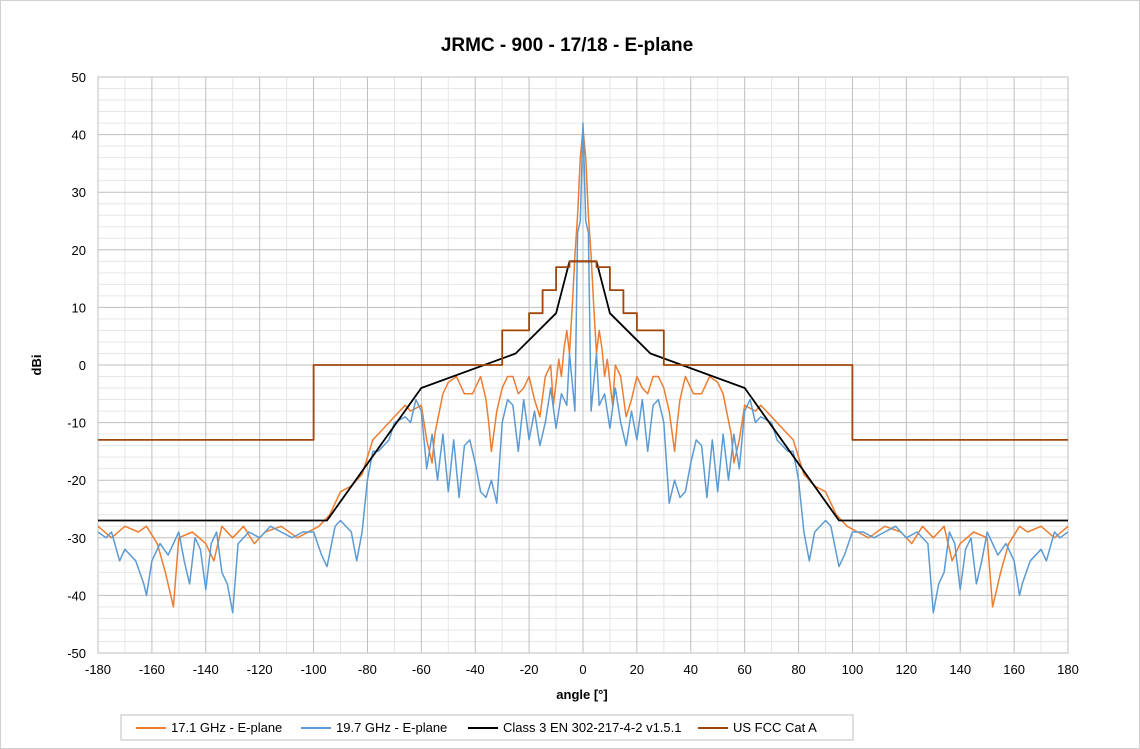 The image size is (1140, 749). Describe the element at coordinates (1014, 669) in the screenshot. I see `x-tick-label: 160` at that location.